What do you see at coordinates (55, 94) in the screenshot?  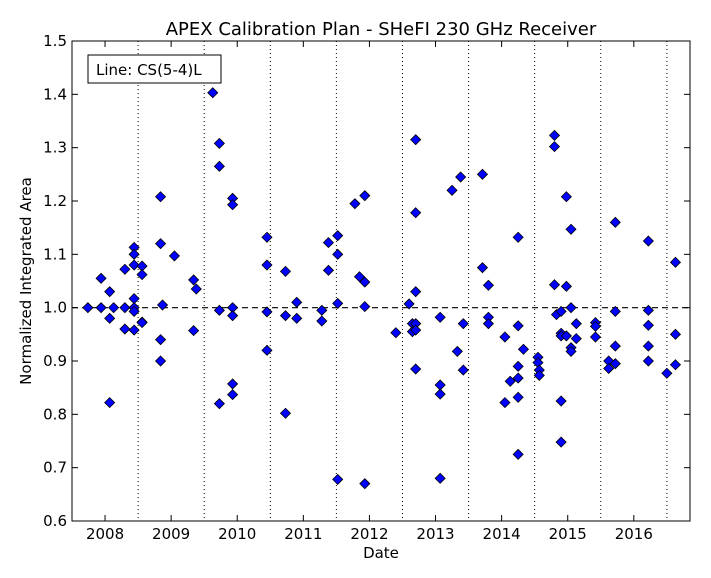 I see `y-tick-label: 1.4` at bounding box center [55, 94].